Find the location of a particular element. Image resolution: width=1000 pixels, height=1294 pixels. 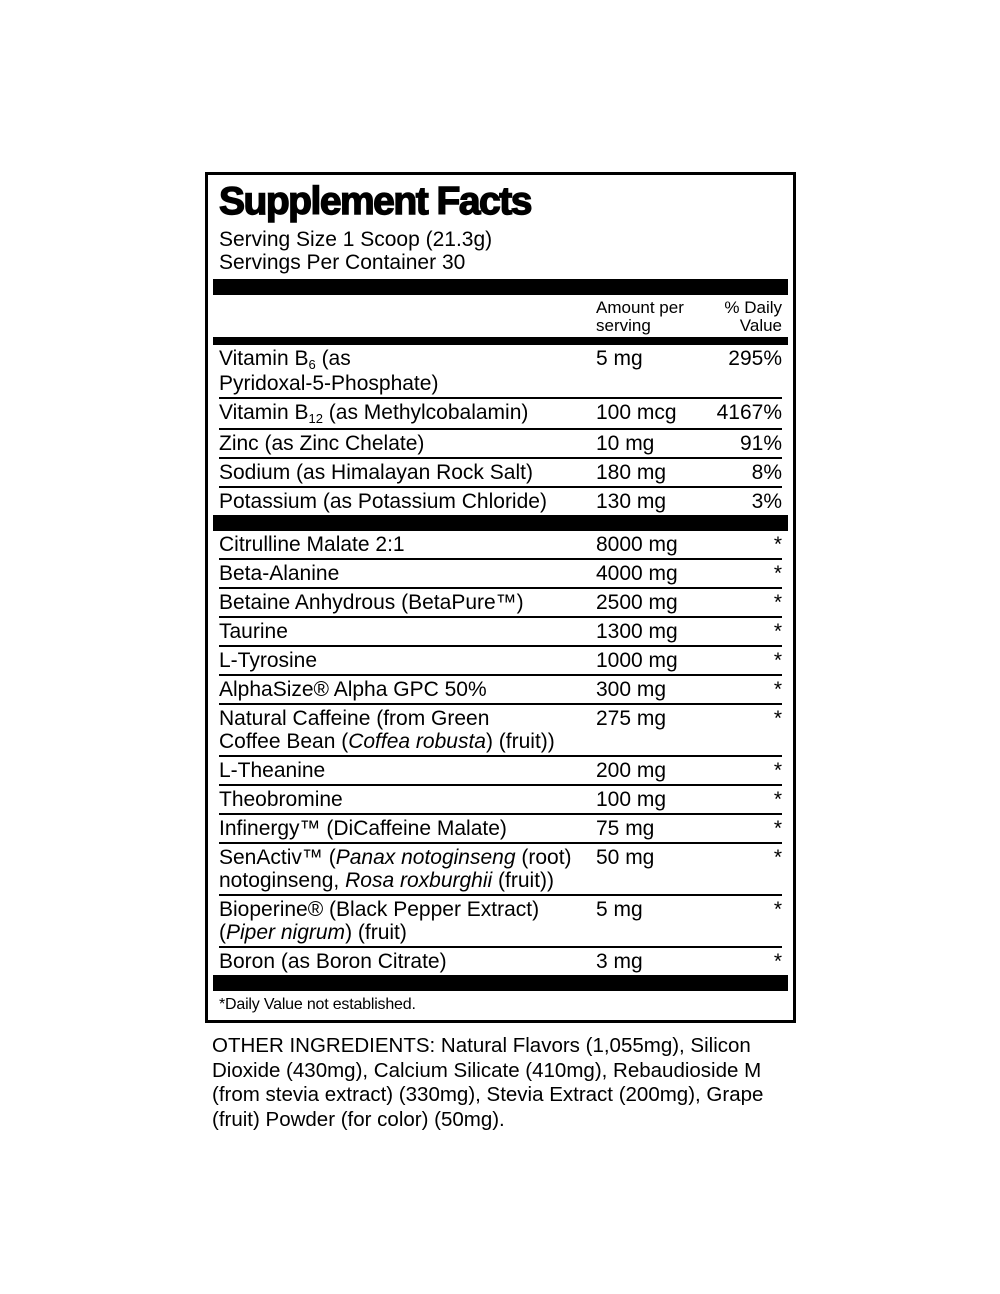

footnote-divider-bar is located at coordinates (500, 983).